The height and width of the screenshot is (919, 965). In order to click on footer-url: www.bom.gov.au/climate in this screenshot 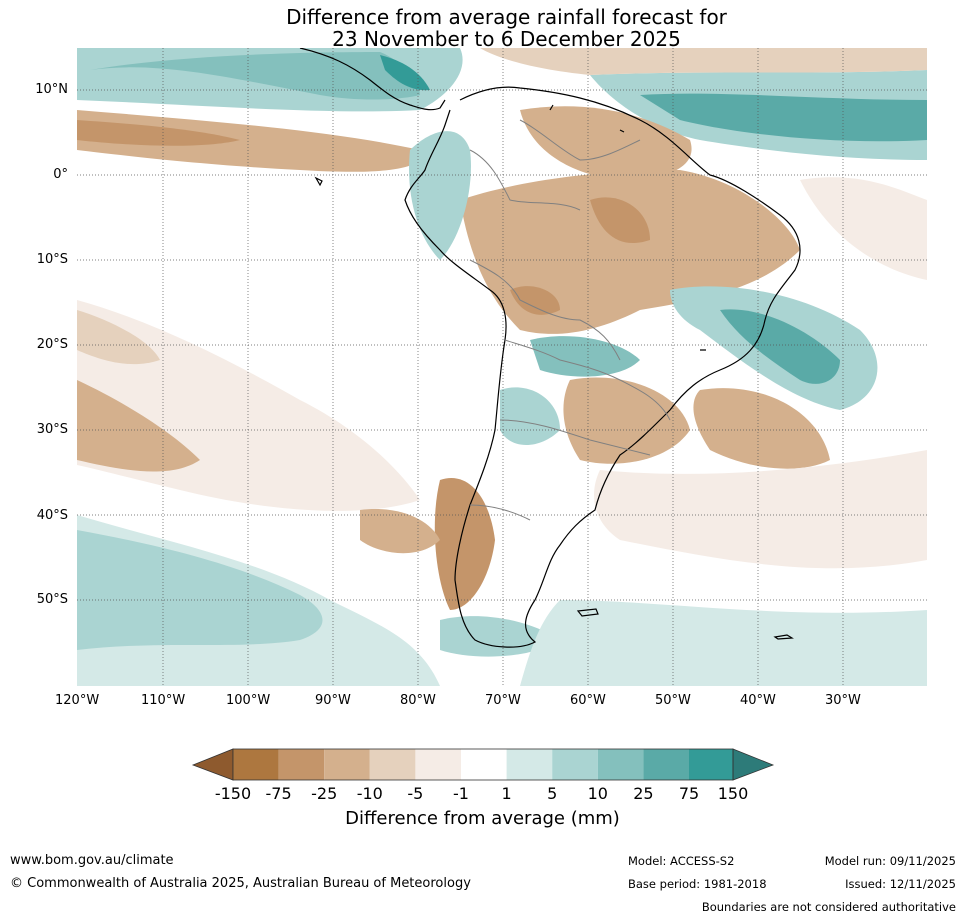, I will do `click(92, 860)`.